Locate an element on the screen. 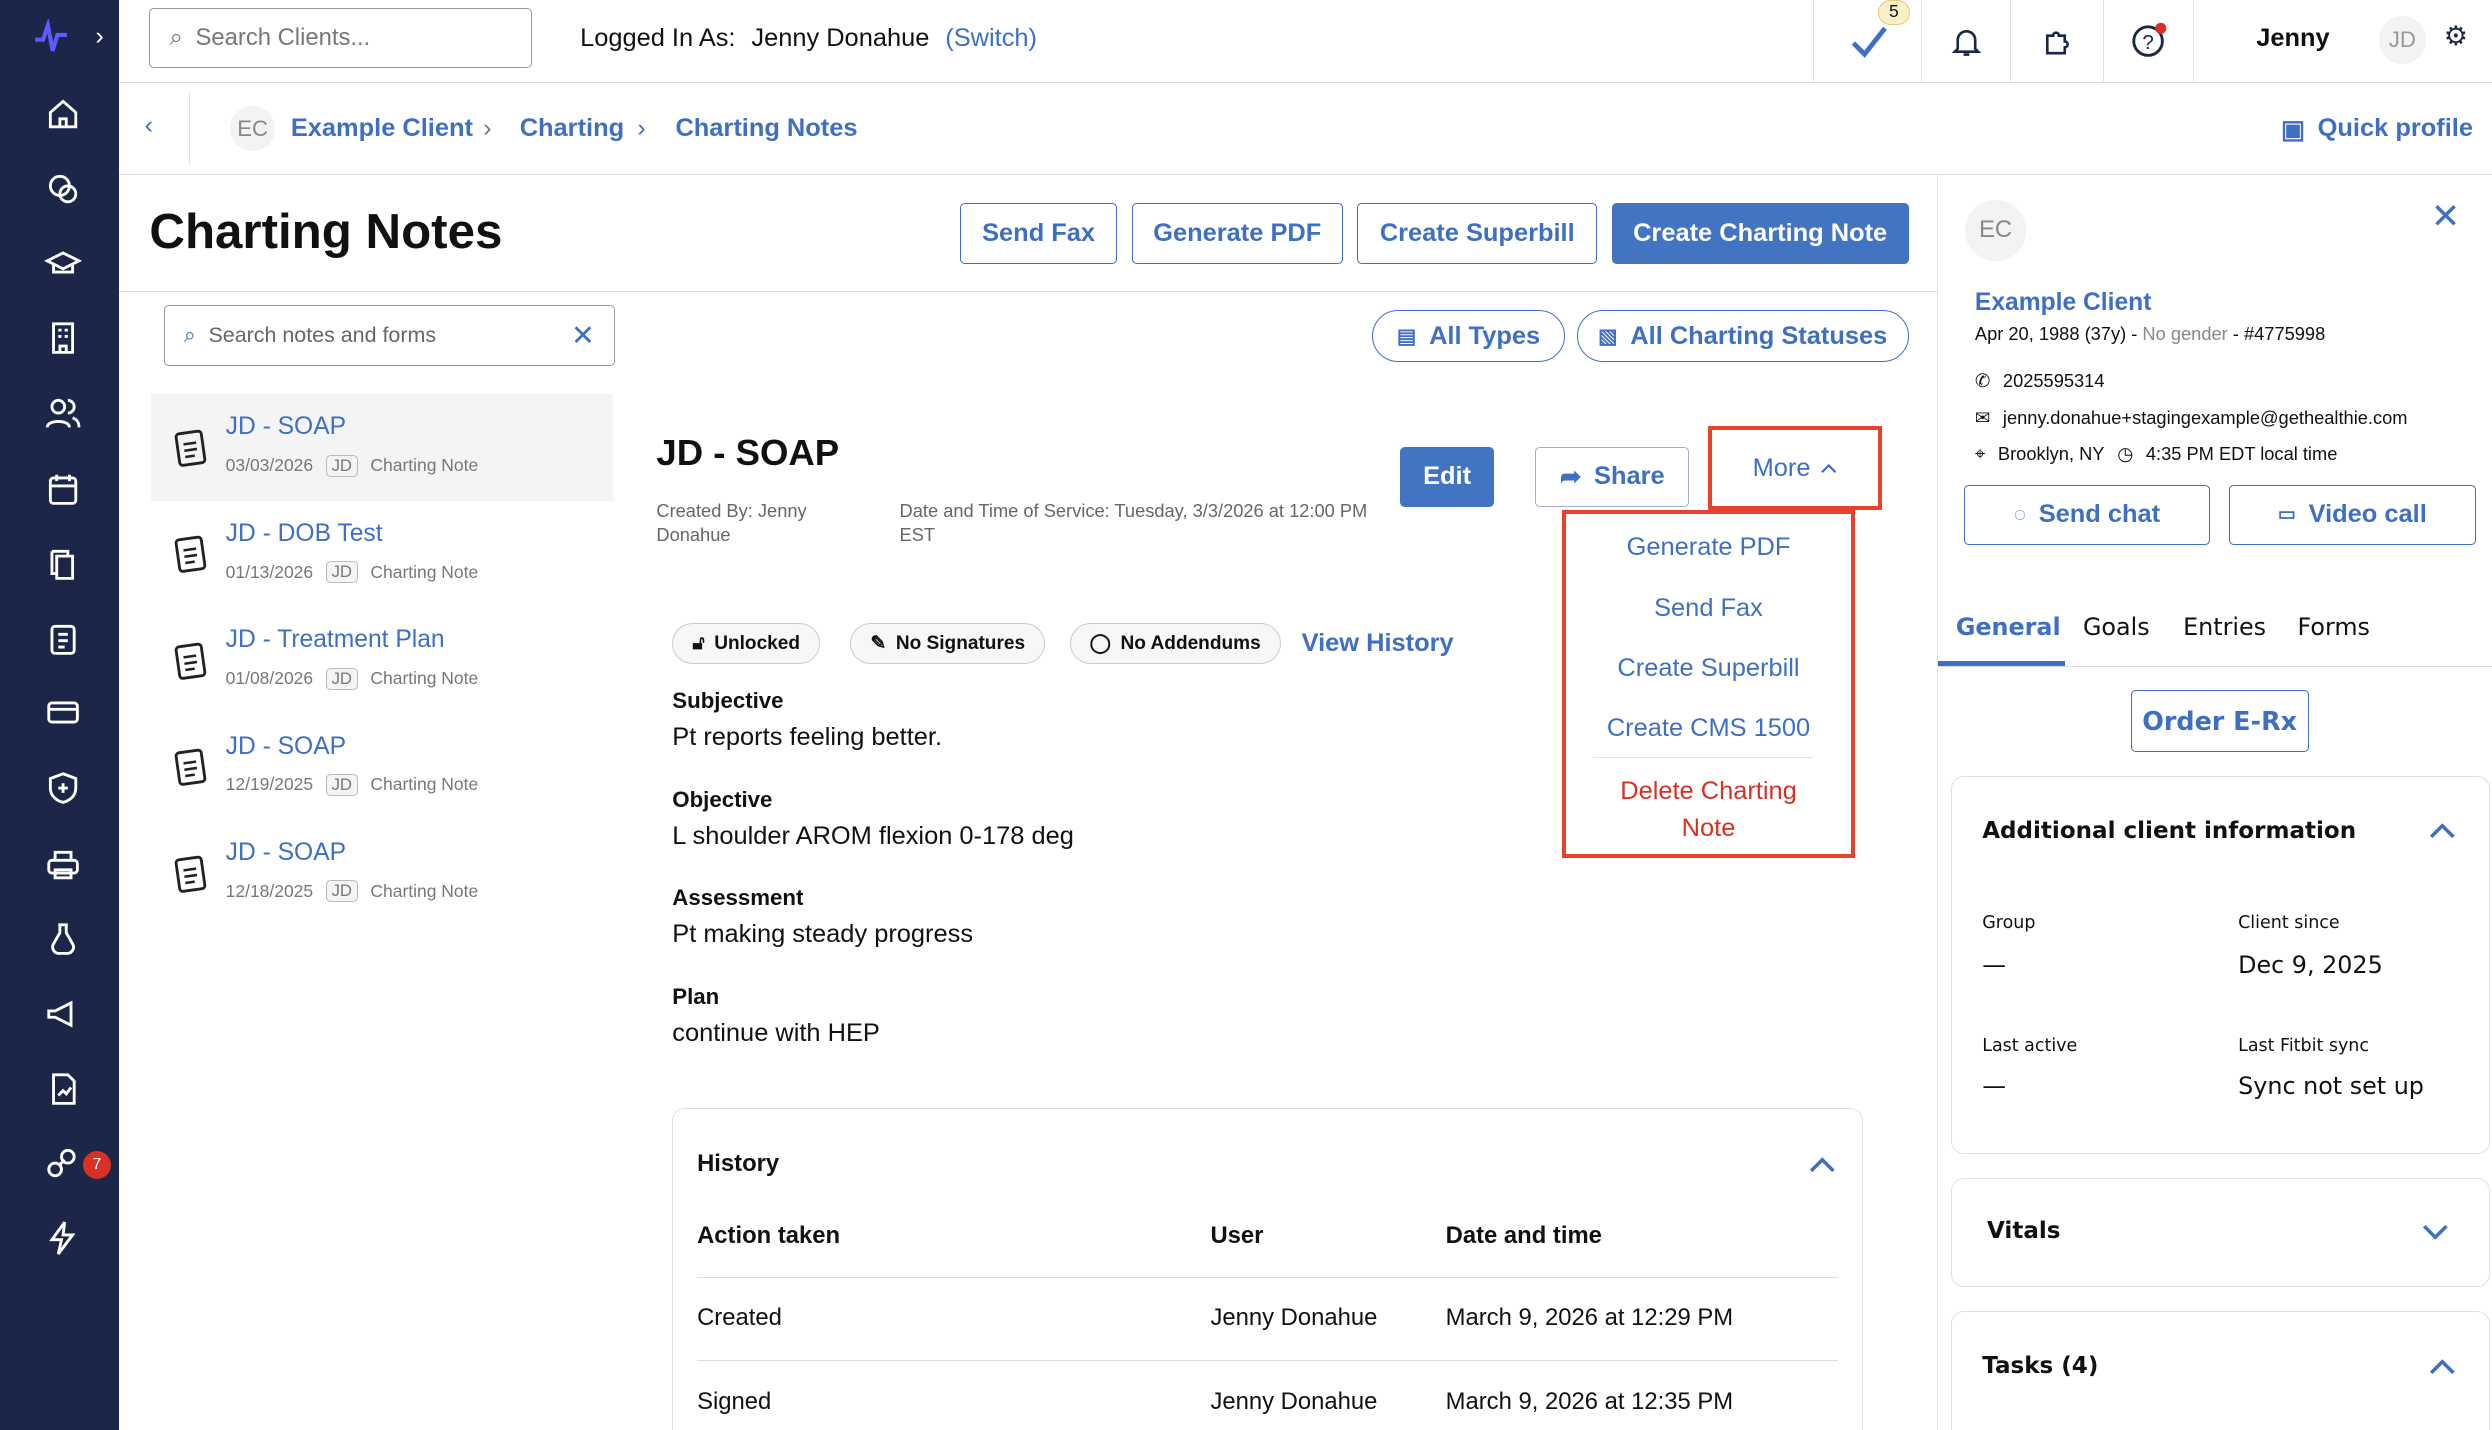 Image resolution: width=2492 pixels, height=1430 pixels. close-panel-icon: ✕ is located at coordinates (2445, 217).